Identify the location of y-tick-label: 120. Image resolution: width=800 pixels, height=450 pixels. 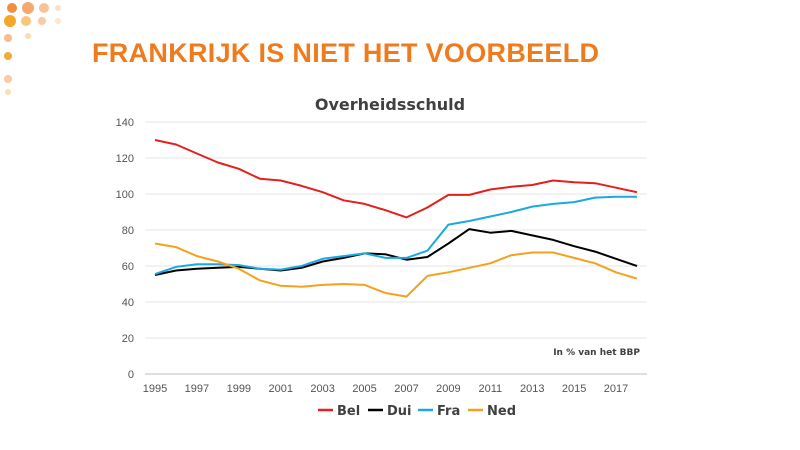
(125, 159).